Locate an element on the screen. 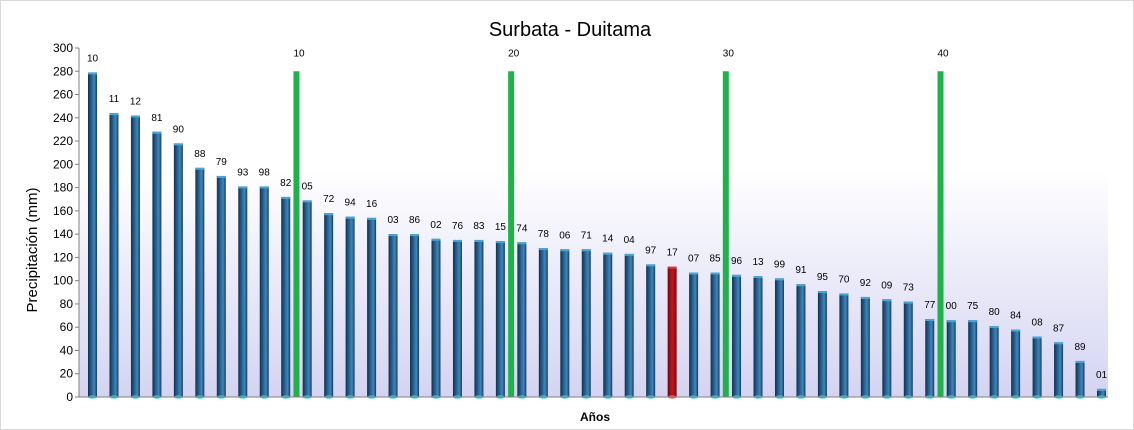 Image resolution: width=1134 pixels, height=430 pixels. bar-data-label: 80 is located at coordinates (995, 312).